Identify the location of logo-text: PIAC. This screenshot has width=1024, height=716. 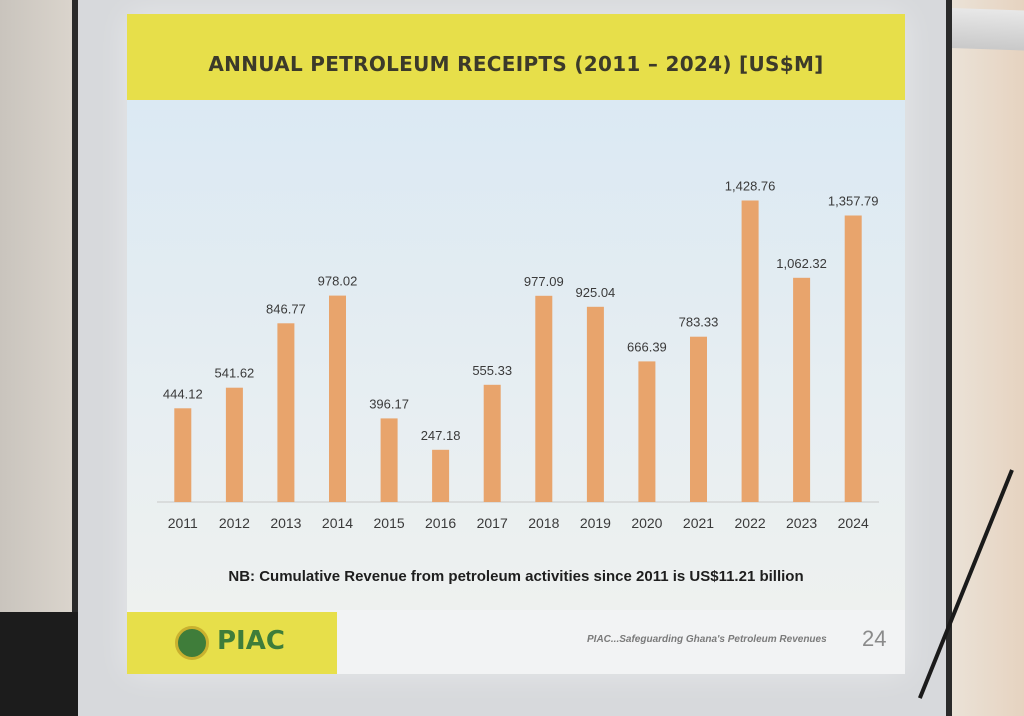
(251, 641).